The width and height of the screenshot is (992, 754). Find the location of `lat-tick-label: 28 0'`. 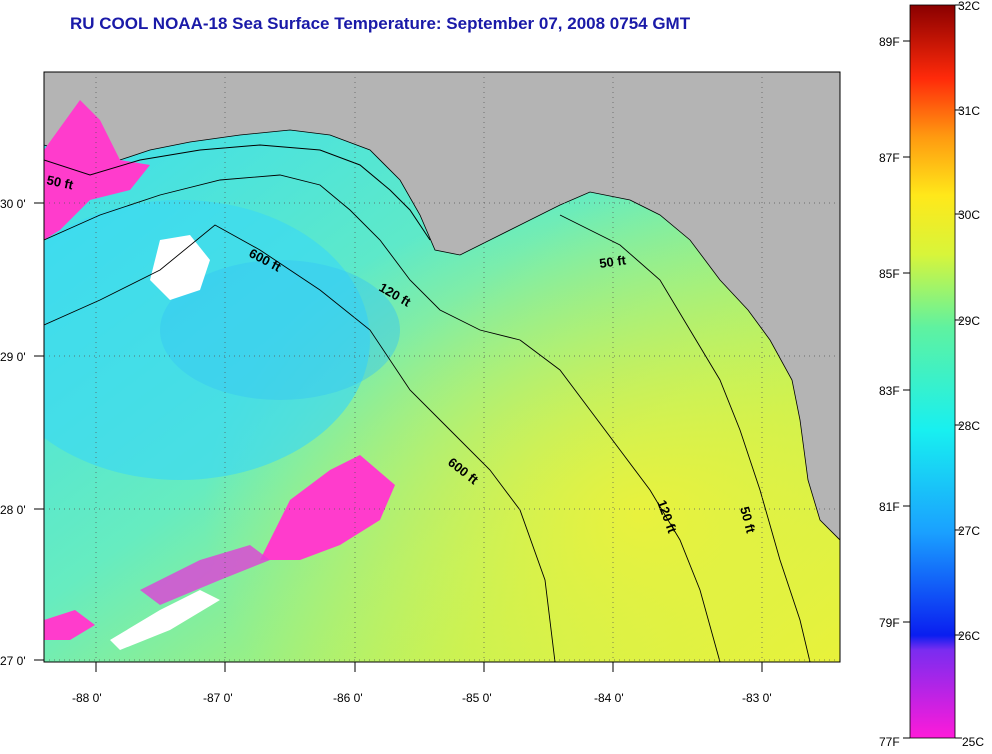

lat-tick-label: 28 0' is located at coordinates (13, 510).